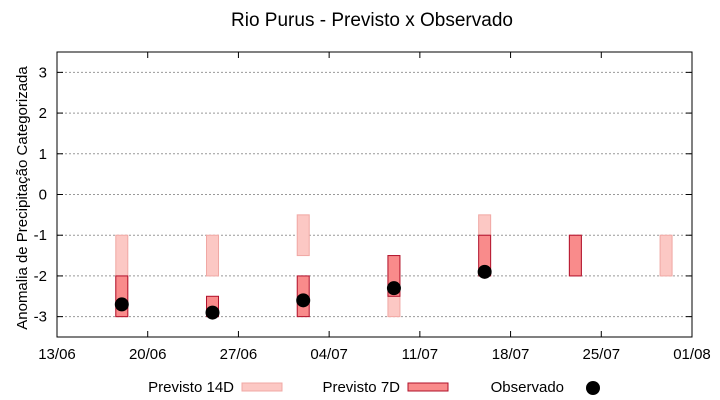  What do you see at coordinates (40, 235) in the screenshot?
I see `y-tick-label: -1` at bounding box center [40, 235].